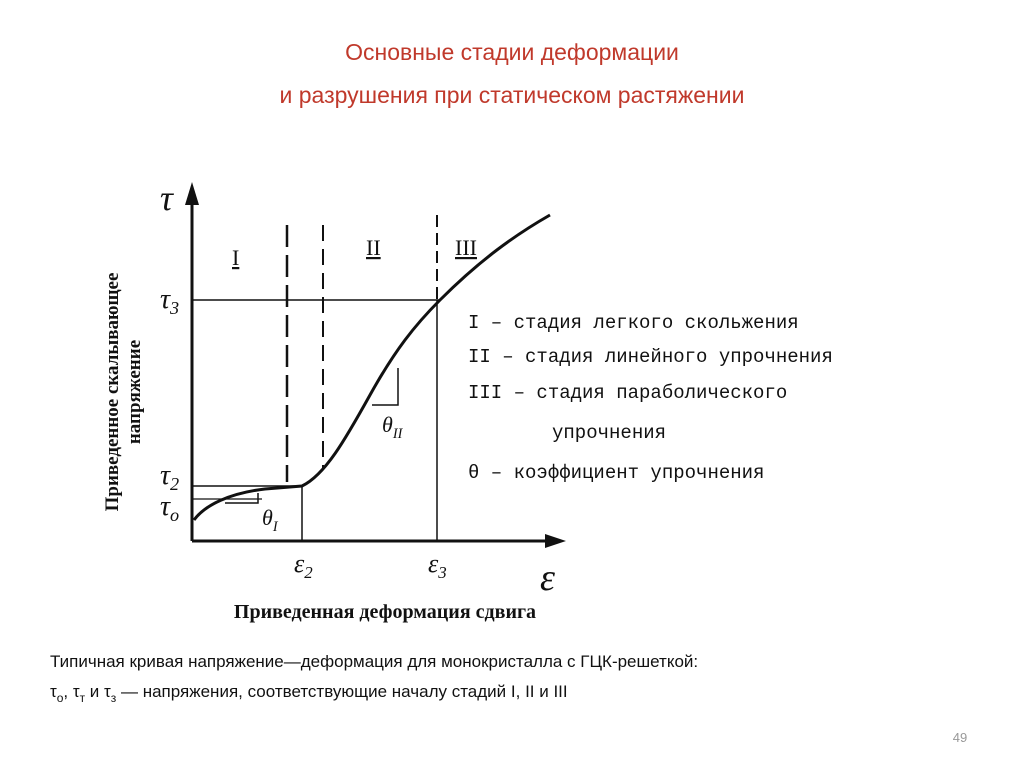 The image size is (1024, 767). What do you see at coordinates (398, 434) in the screenshot?
I see `subscript: II` at bounding box center [398, 434].